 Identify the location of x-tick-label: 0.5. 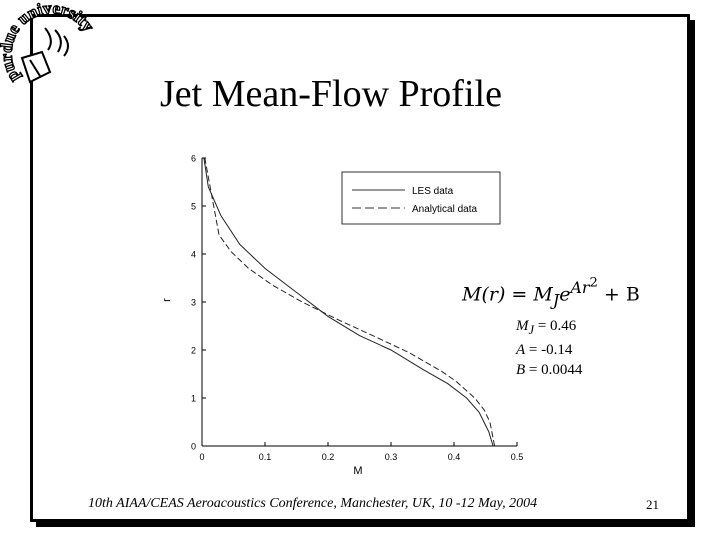
(517, 457).